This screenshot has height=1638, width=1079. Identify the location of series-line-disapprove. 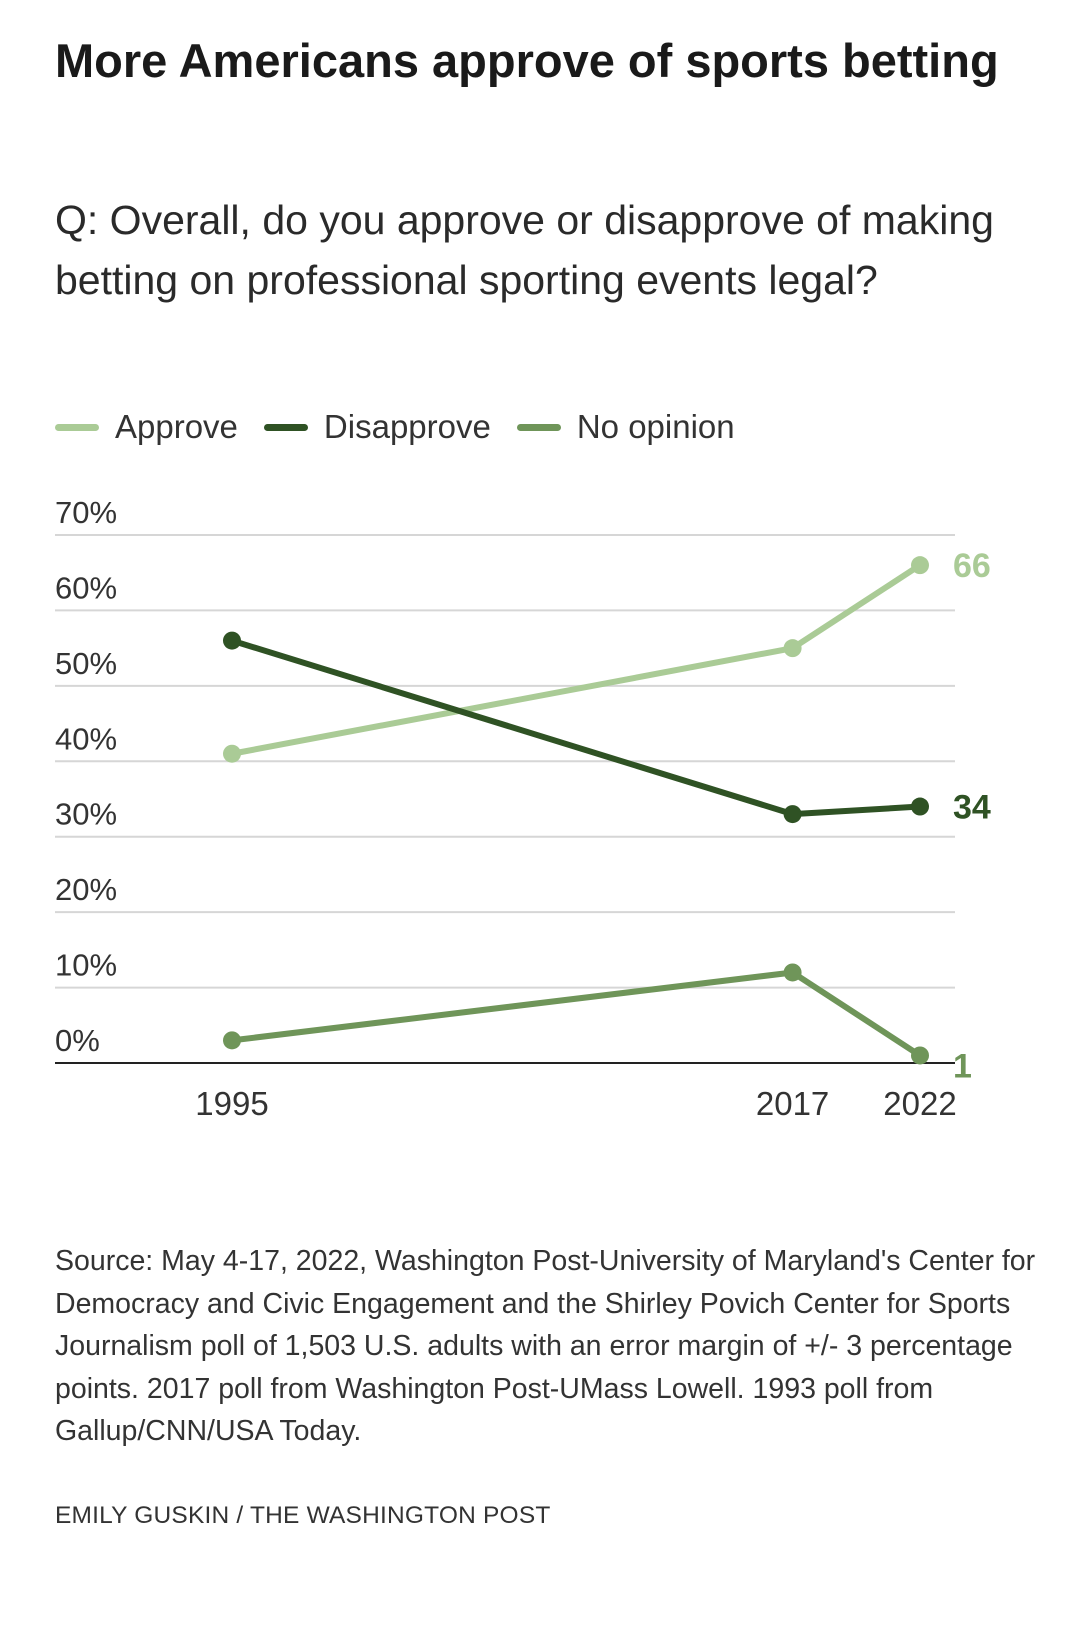
(576, 727).